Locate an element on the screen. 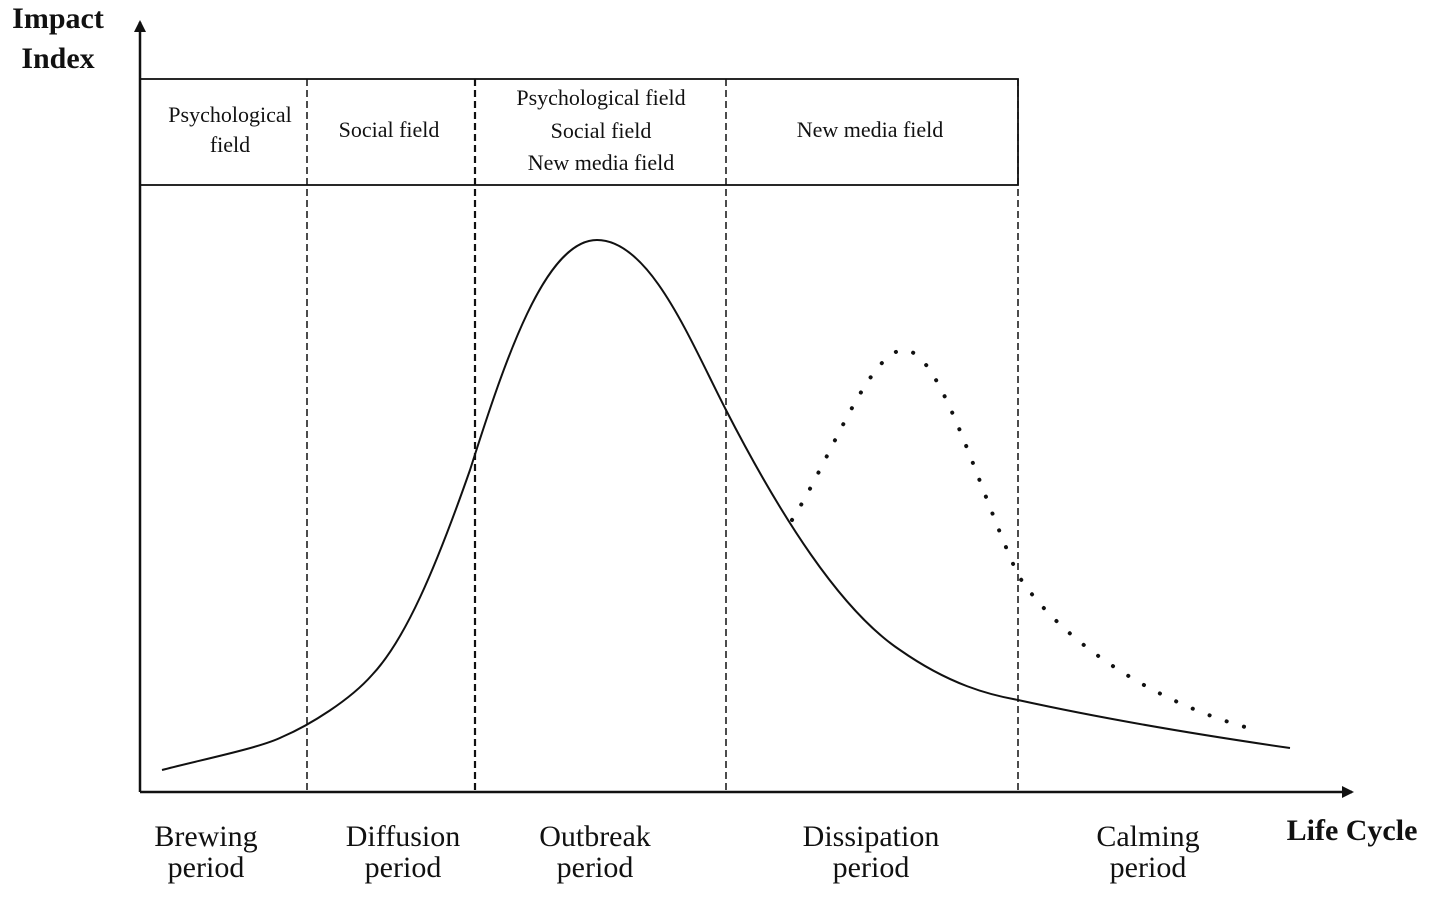 The height and width of the screenshot is (897, 1430). y-axis-title-line-2: Index is located at coordinates (57, 58).